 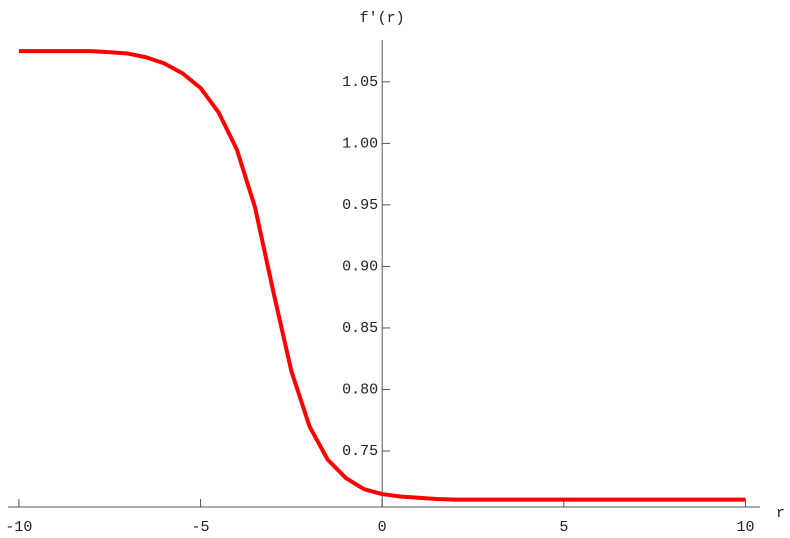 I want to click on y-tick-label: 0.80, so click(x=360, y=389).